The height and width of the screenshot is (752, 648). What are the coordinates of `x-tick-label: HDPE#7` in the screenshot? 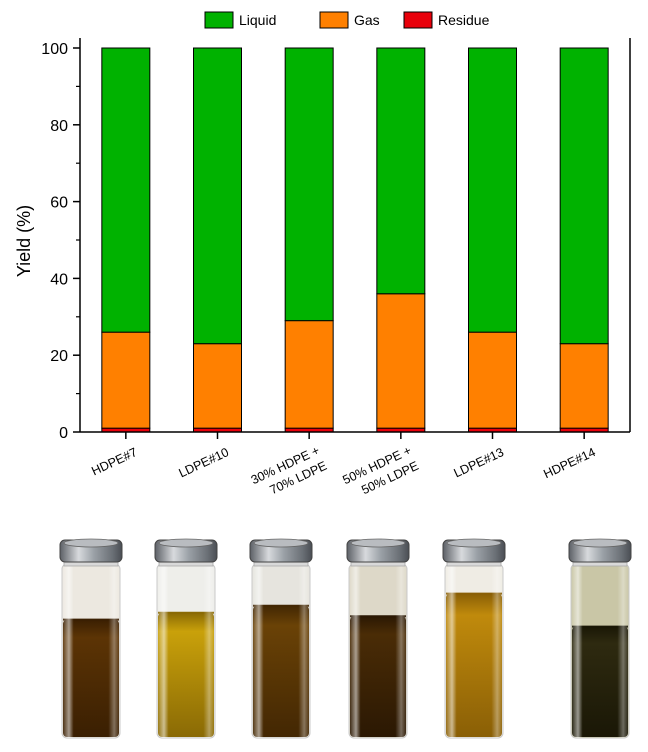 It's located at (114, 461).